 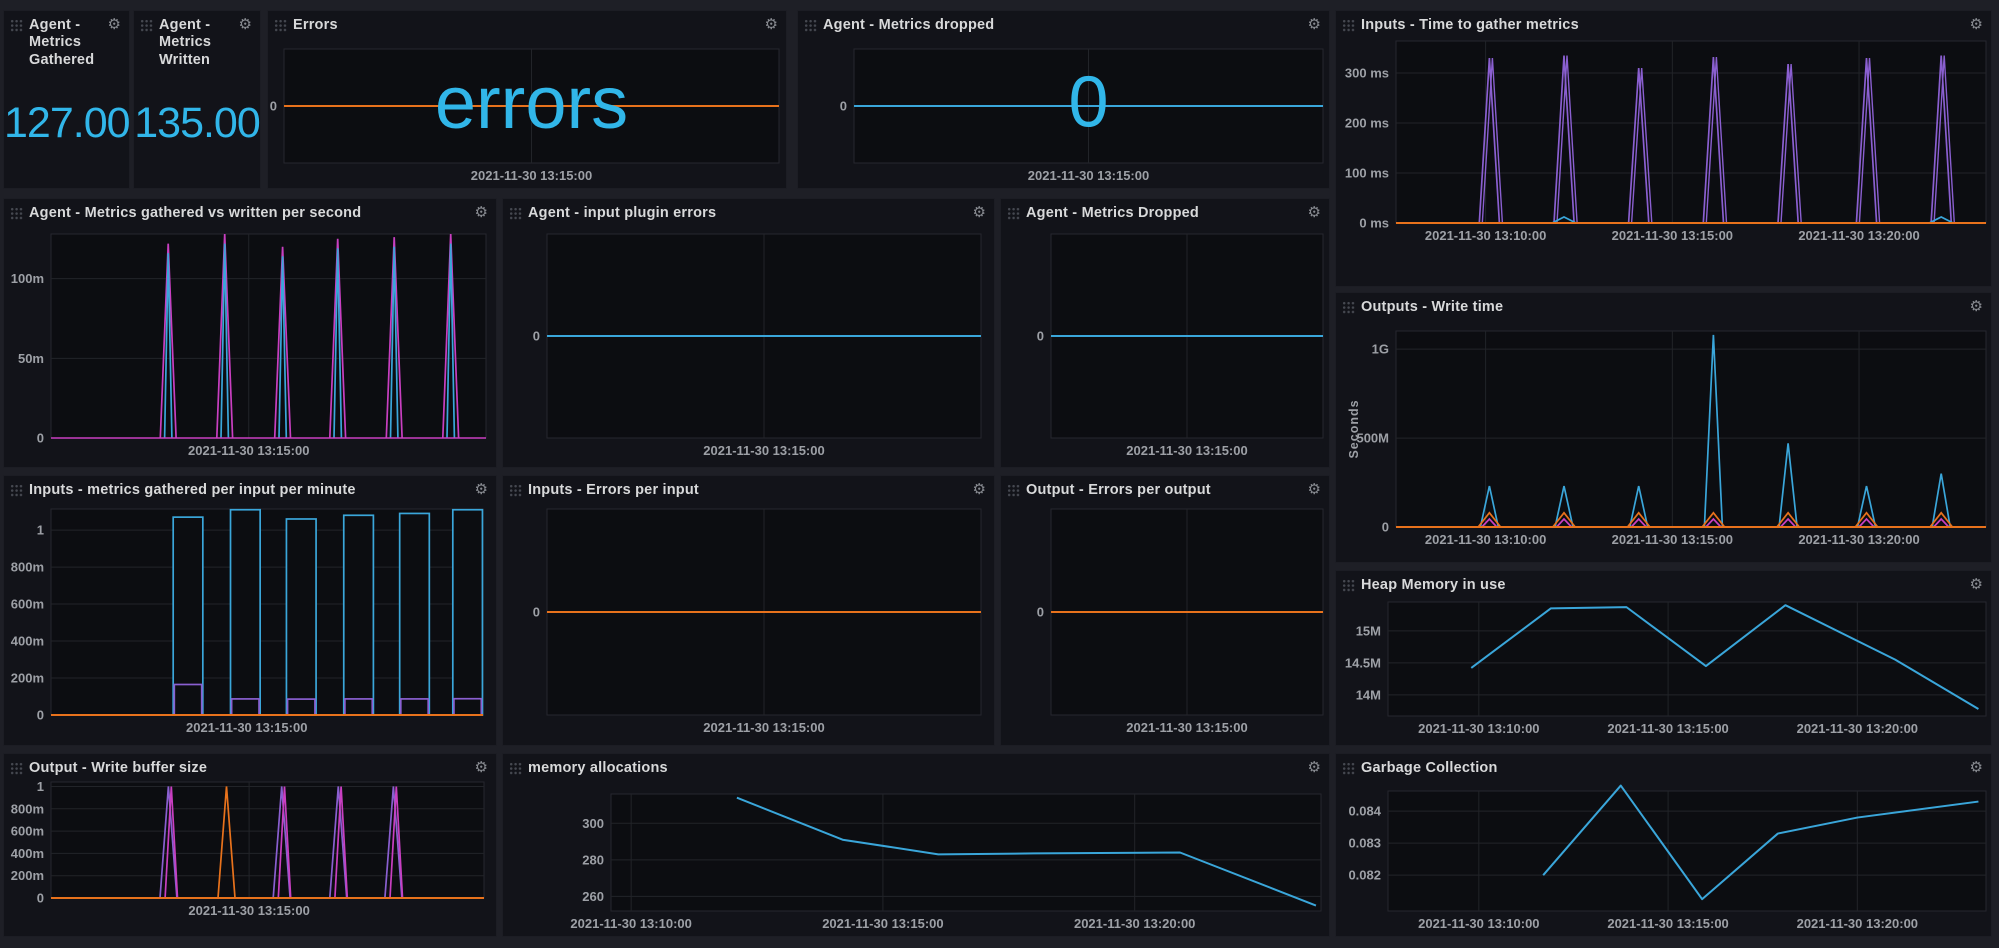 I want to click on panel-title: Outputs - Write time, so click(x=1432, y=307).